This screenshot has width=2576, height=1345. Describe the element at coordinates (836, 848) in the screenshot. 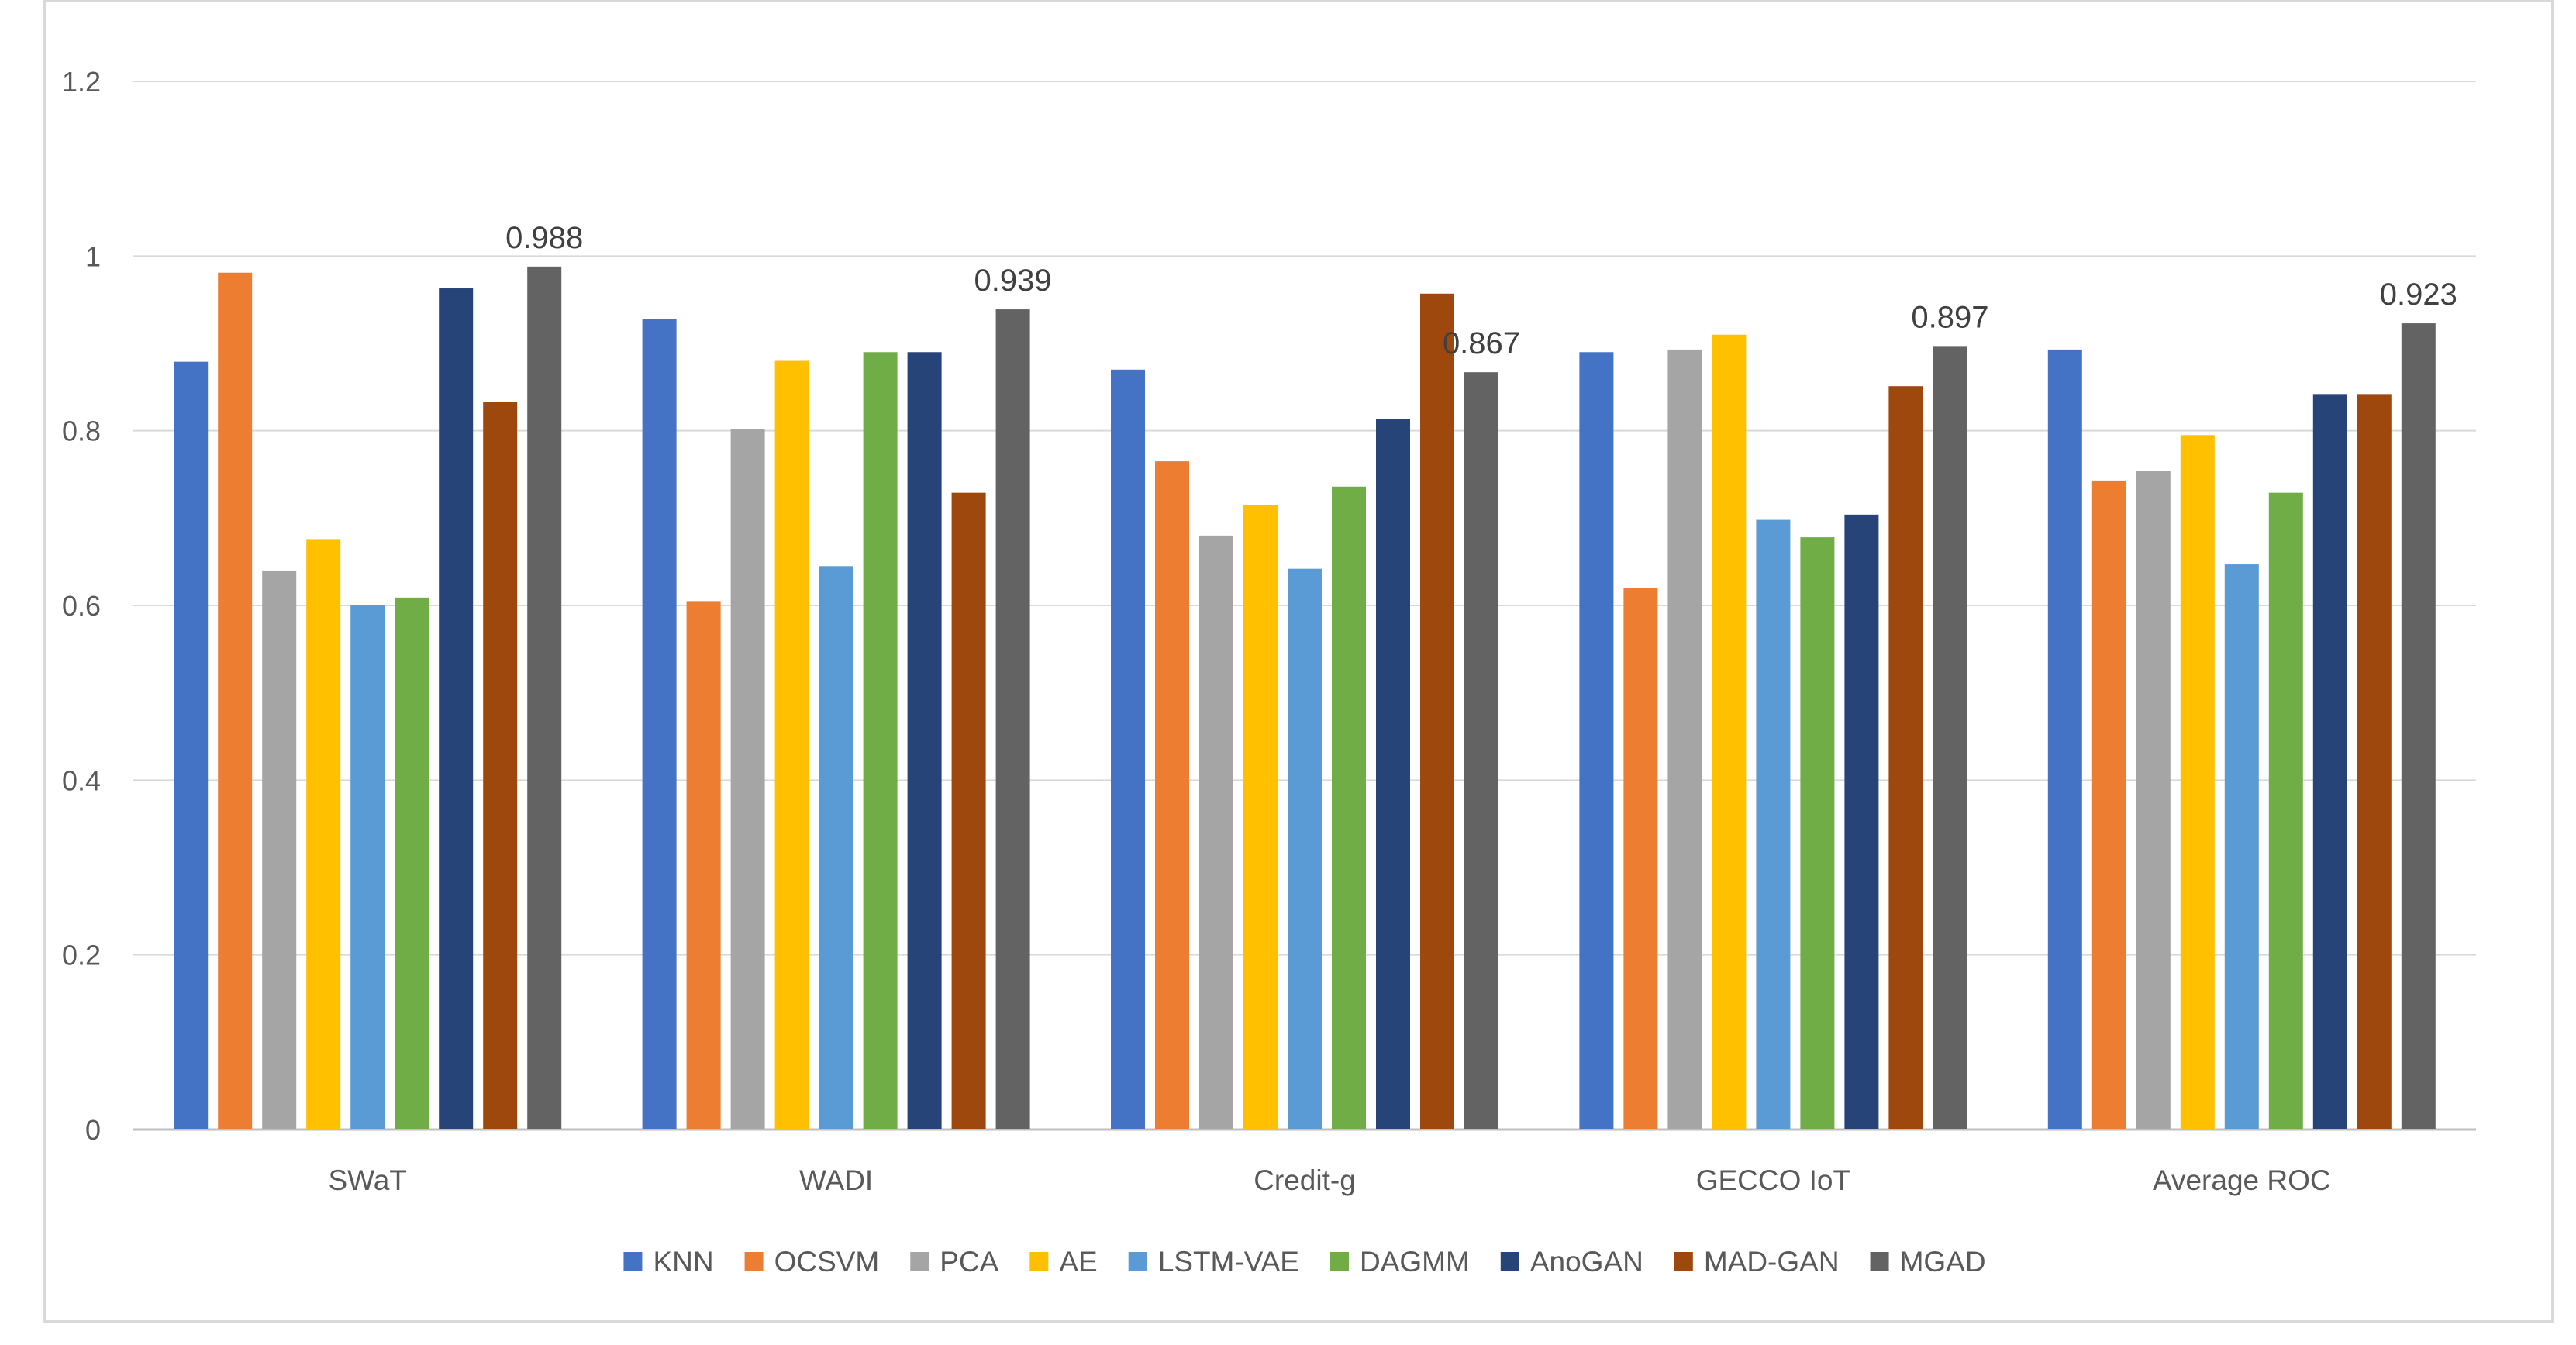

I see `bar-lstm-vae-wadi` at that location.